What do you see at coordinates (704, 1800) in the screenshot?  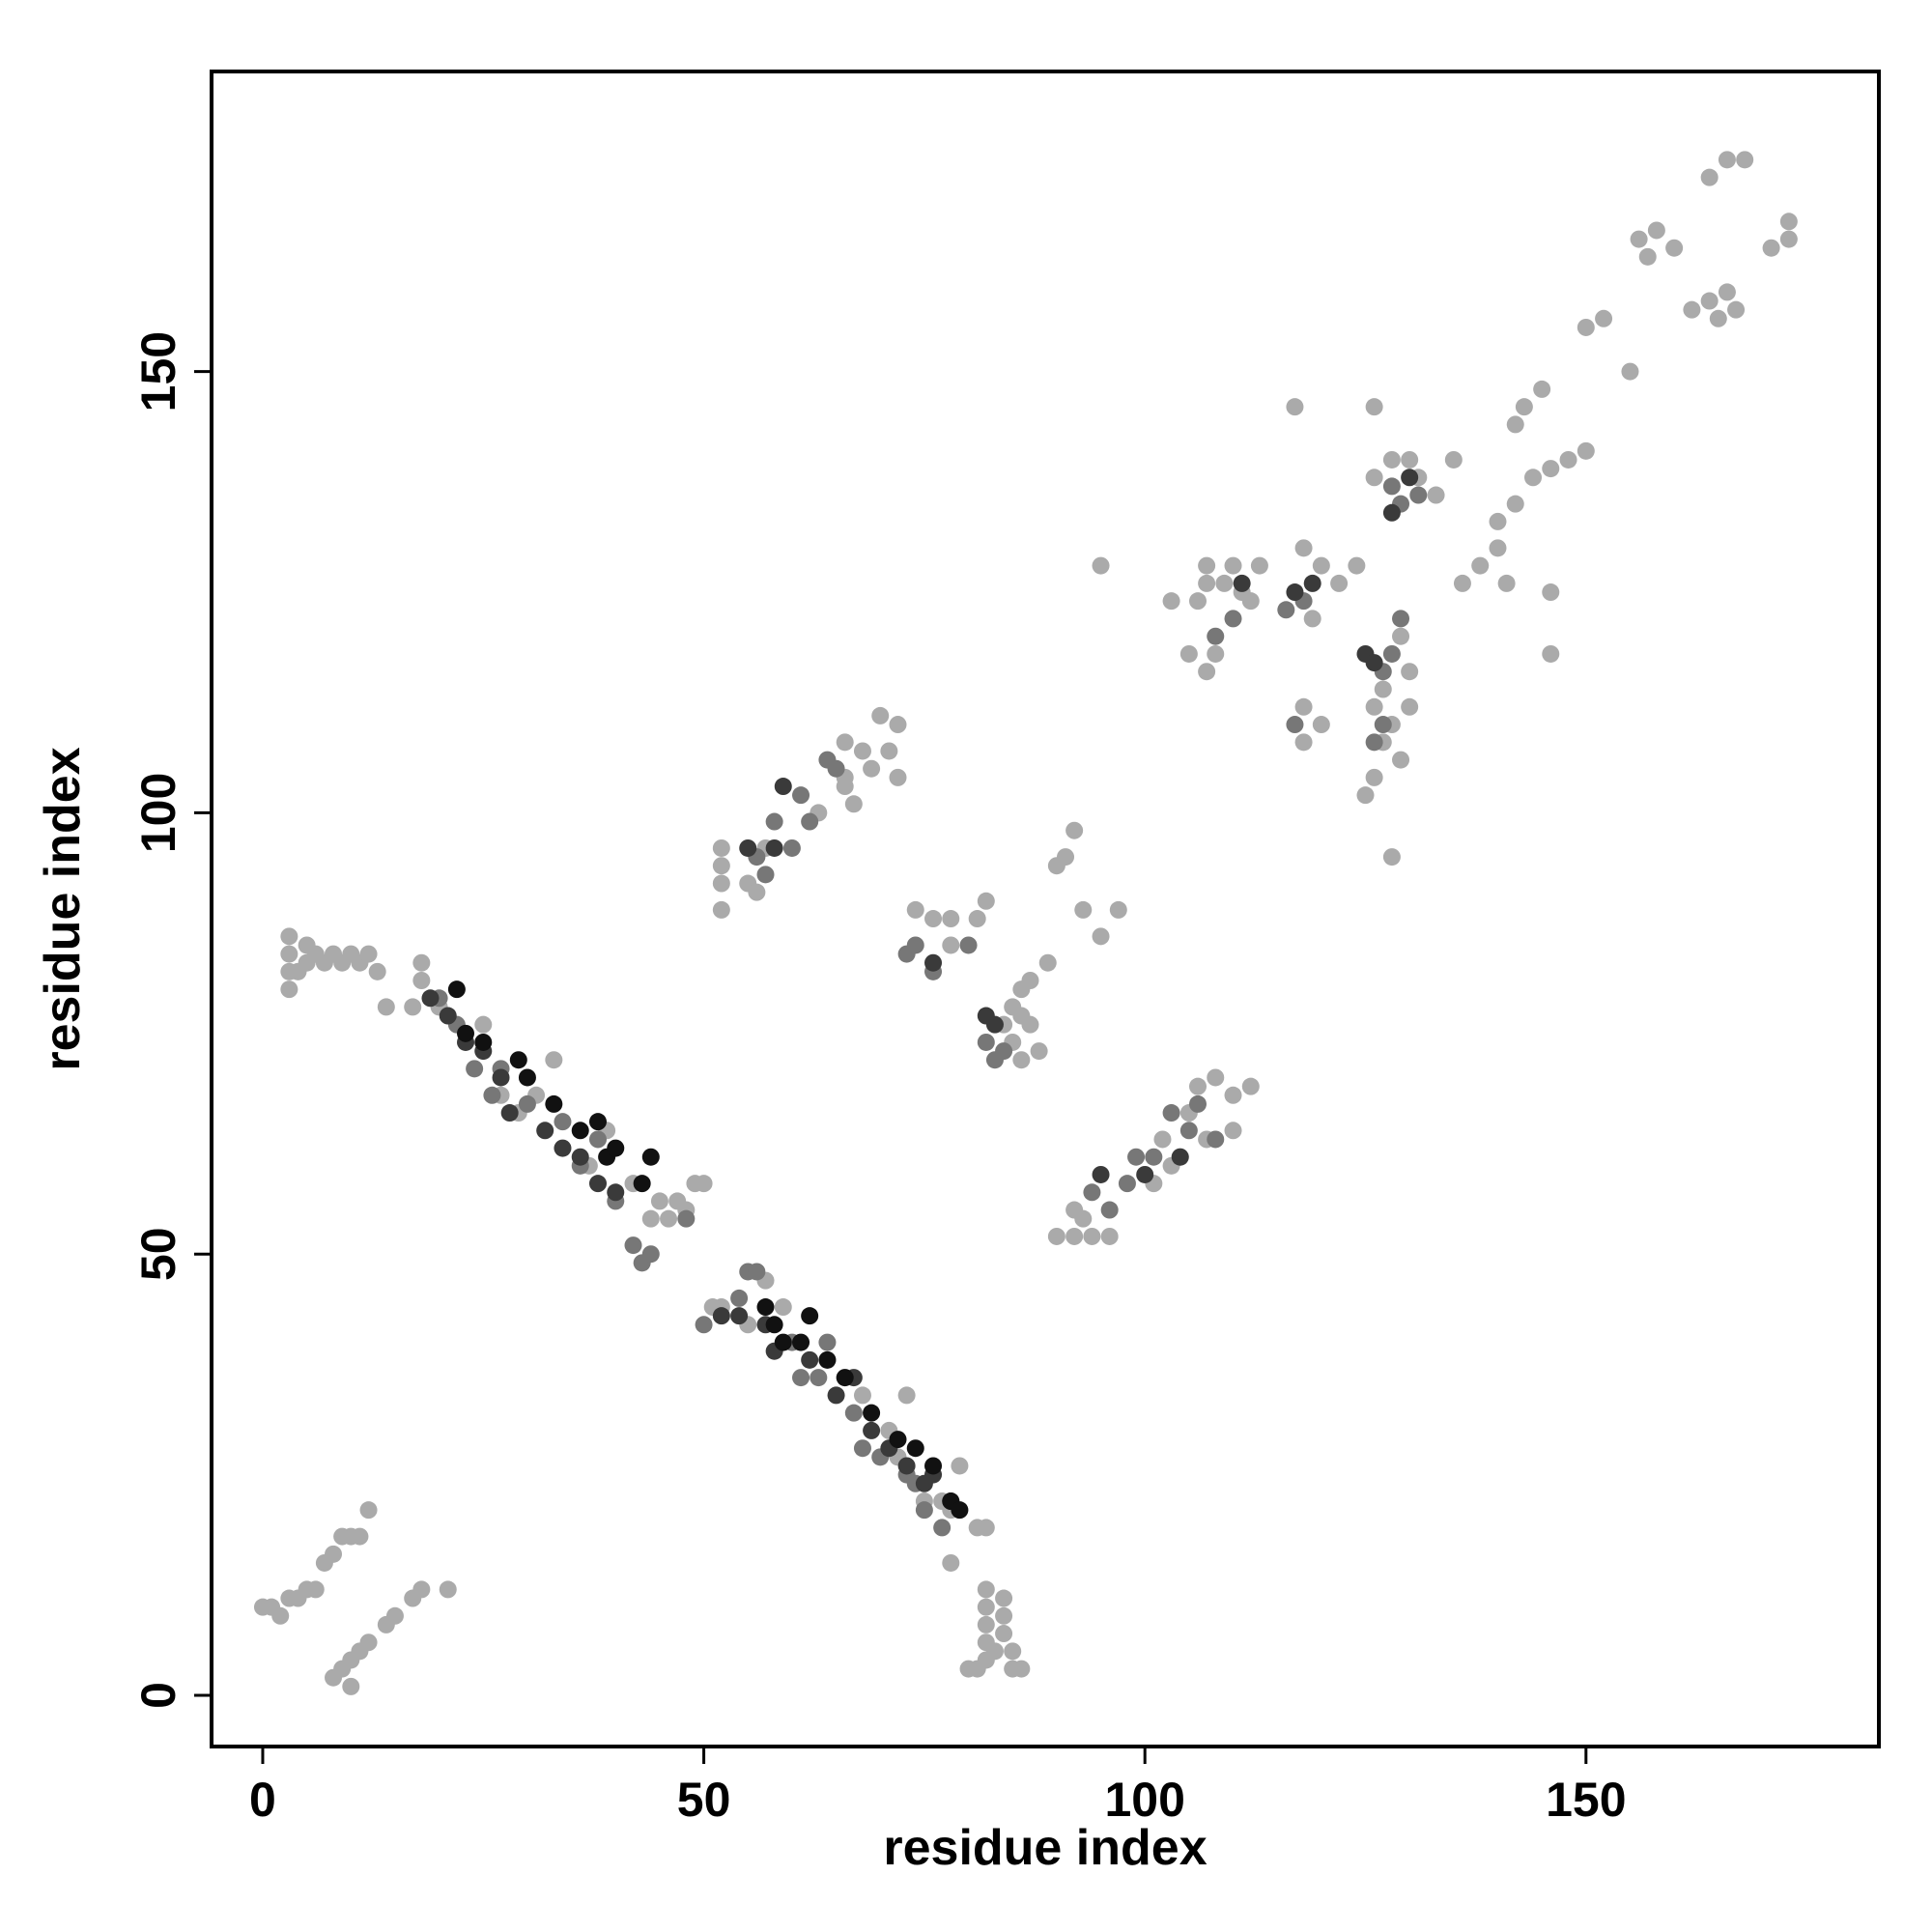 I see `x-tick-label: 50` at bounding box center [704, 1800].